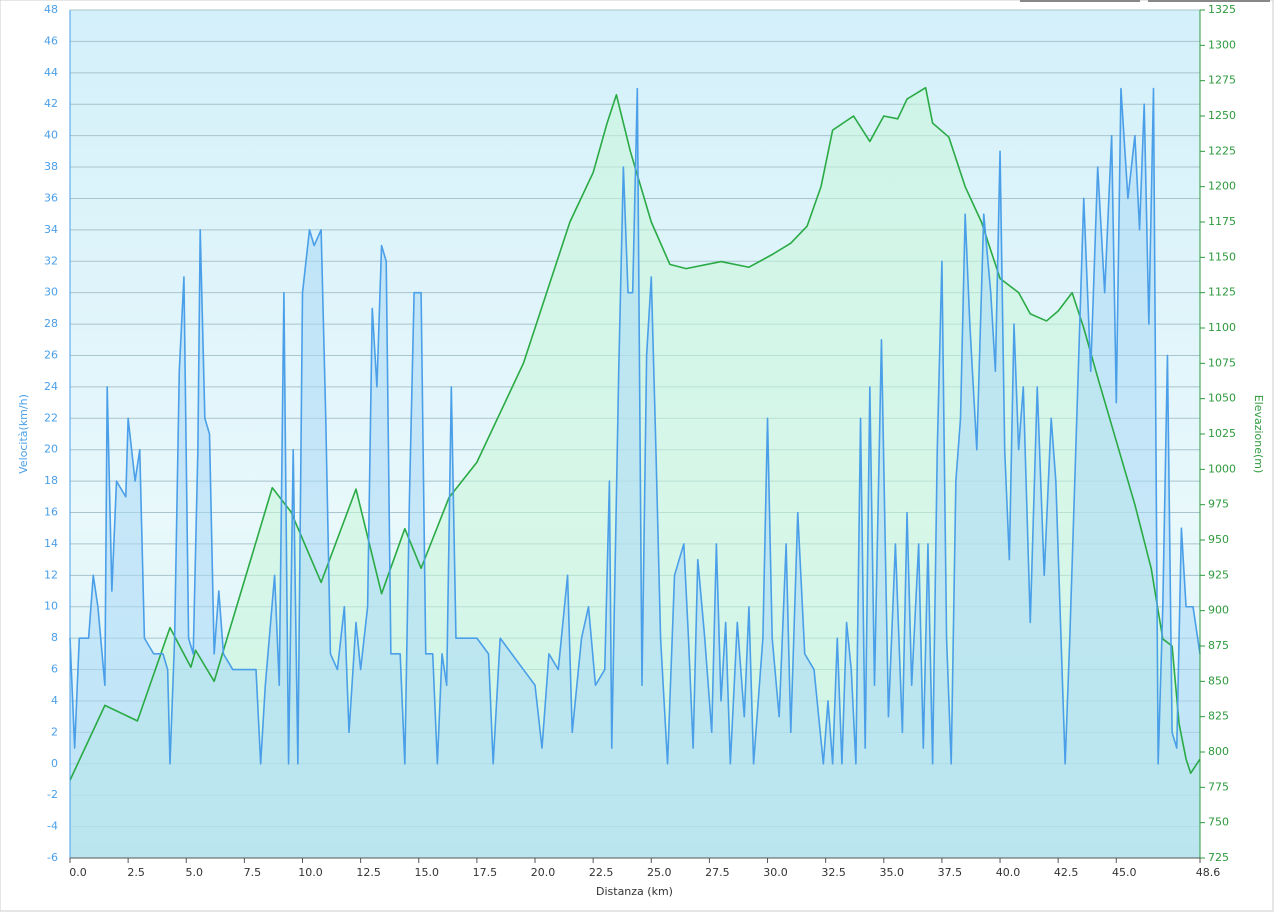  What do you see at coordinates (1218, 680) in the screenshot?
I see `y2-tick-label: 850` at bounding box center [1218, 680].